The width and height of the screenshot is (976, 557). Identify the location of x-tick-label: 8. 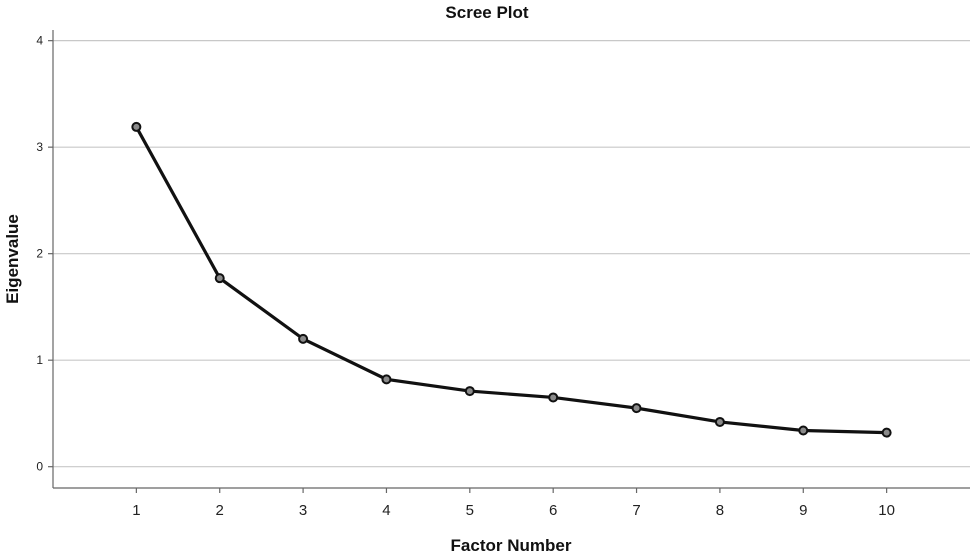
(720, 510).